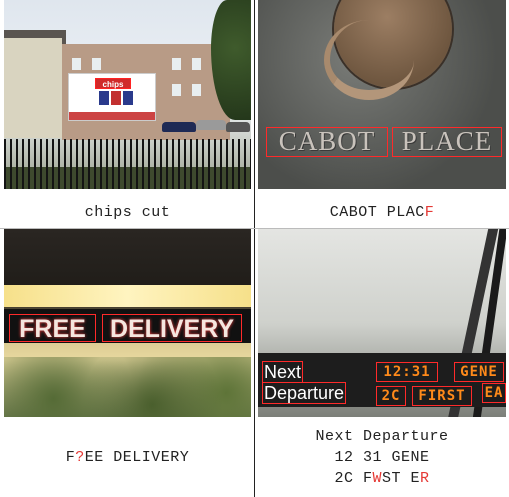 The image size is (509, 497). I want to click on caption-panel-3: F?EE DELIVERY, so click(127, 457).